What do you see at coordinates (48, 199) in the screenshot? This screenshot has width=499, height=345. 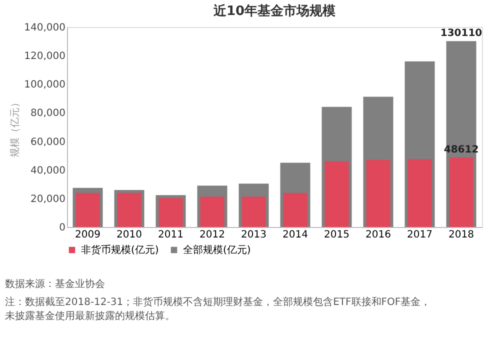 I see `y-tick-label: 20,000` at bounding box center [48, 199].